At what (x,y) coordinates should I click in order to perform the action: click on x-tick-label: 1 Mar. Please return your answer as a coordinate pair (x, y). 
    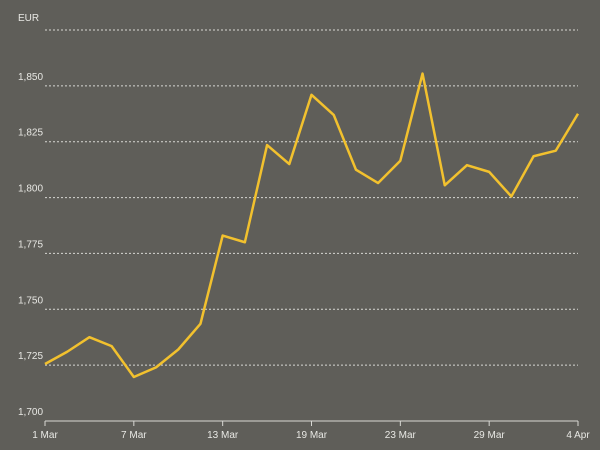
    Looking at the image, I should click on (45, 435).